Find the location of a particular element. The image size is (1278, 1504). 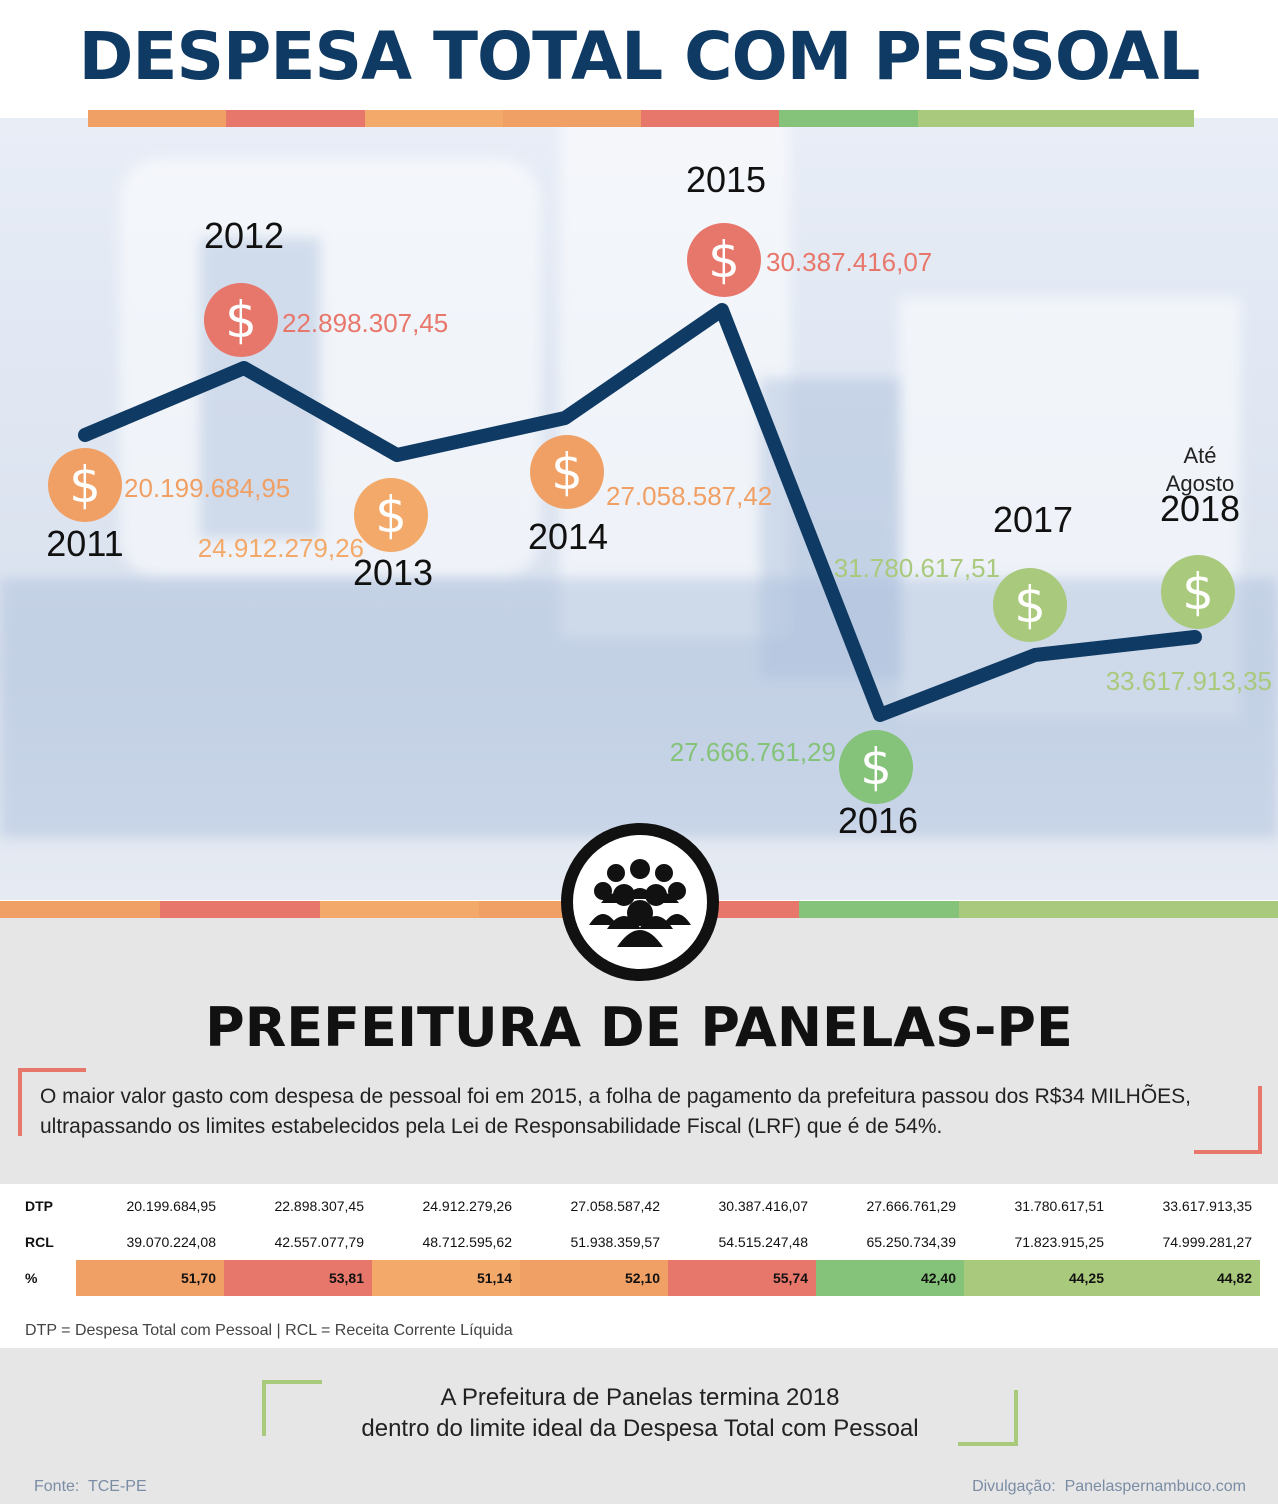

conclusion-bracket-left is located at coordinates (292, 1408).